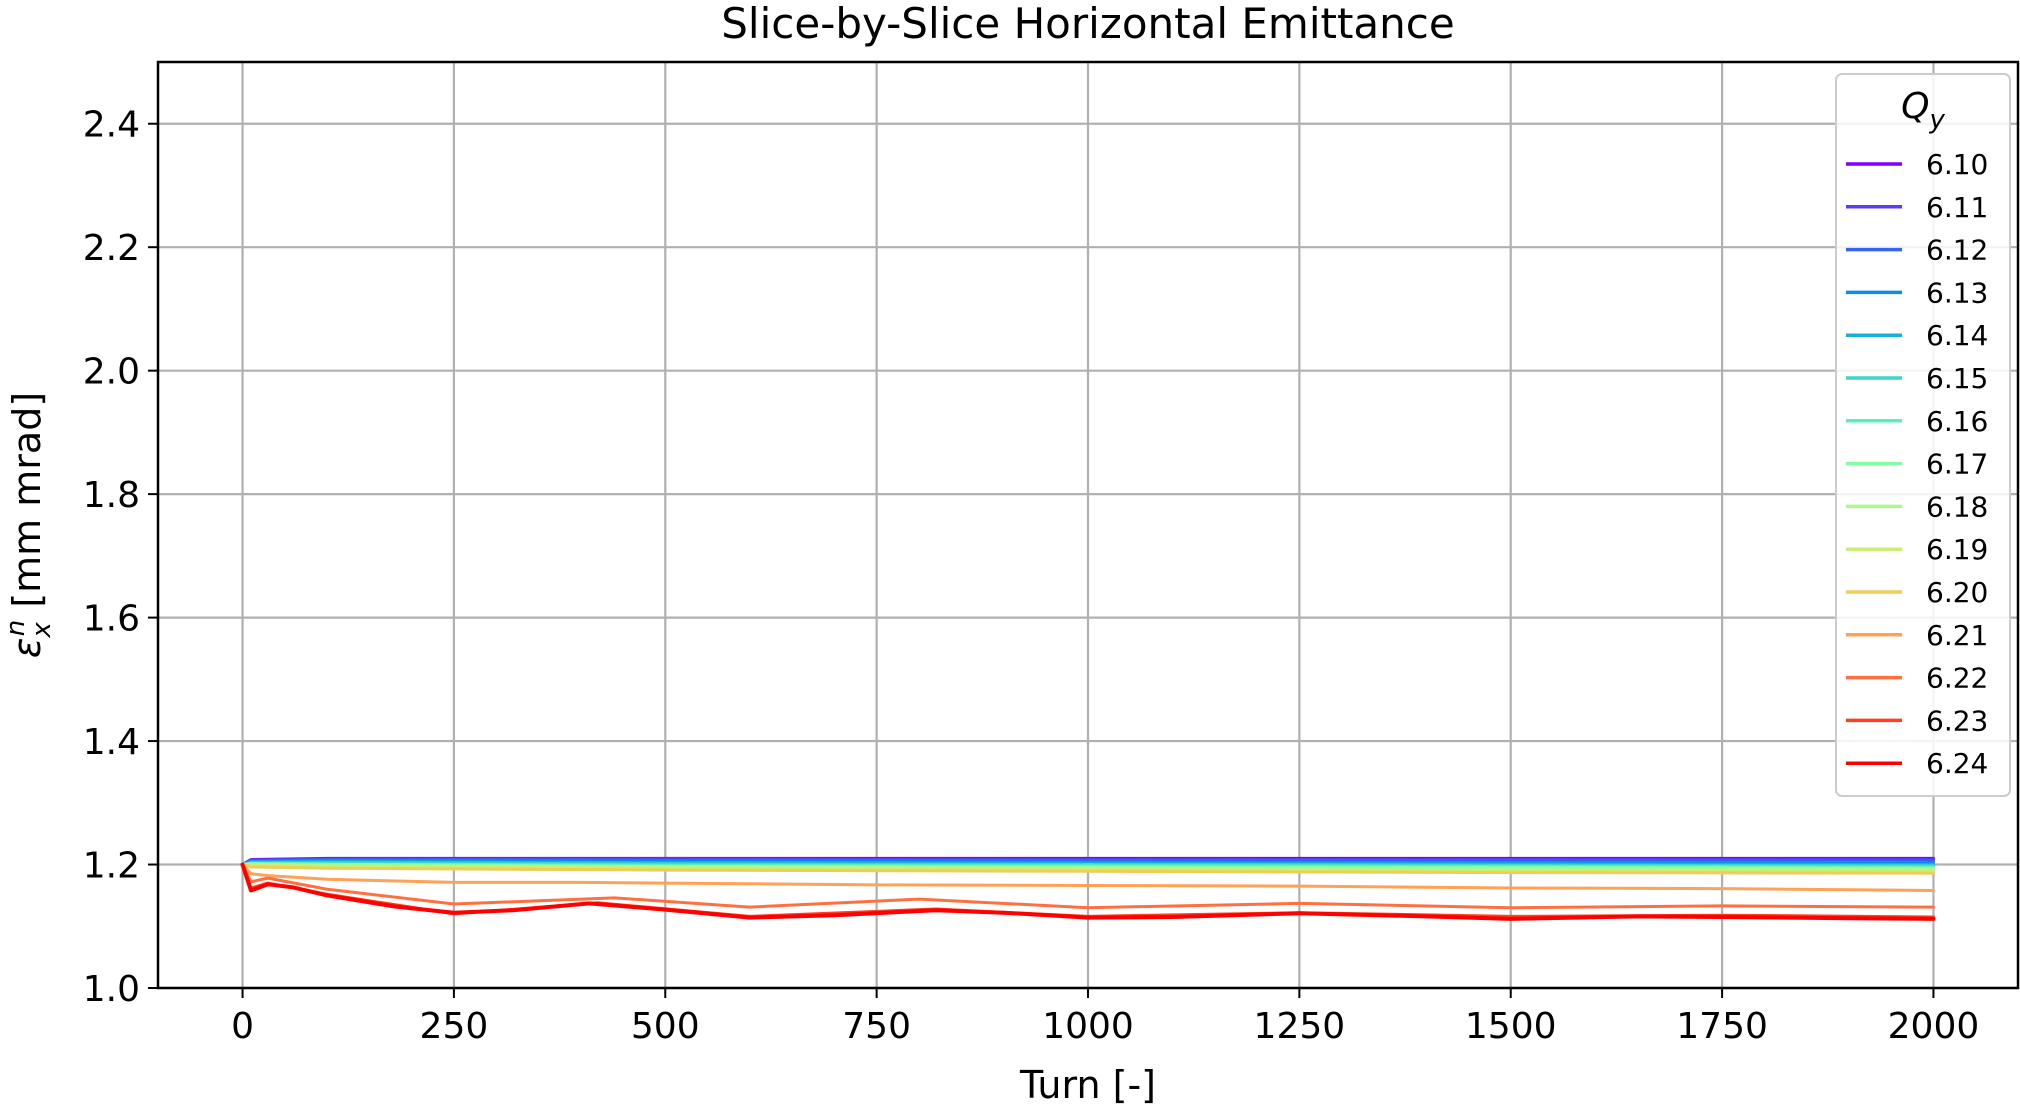 Image resolution: width=2020 pixels, height=1109 pixels. Describe the element at coordinates (1957, 592) in the screenshot. I see `legend-label: 6.20` at that location.